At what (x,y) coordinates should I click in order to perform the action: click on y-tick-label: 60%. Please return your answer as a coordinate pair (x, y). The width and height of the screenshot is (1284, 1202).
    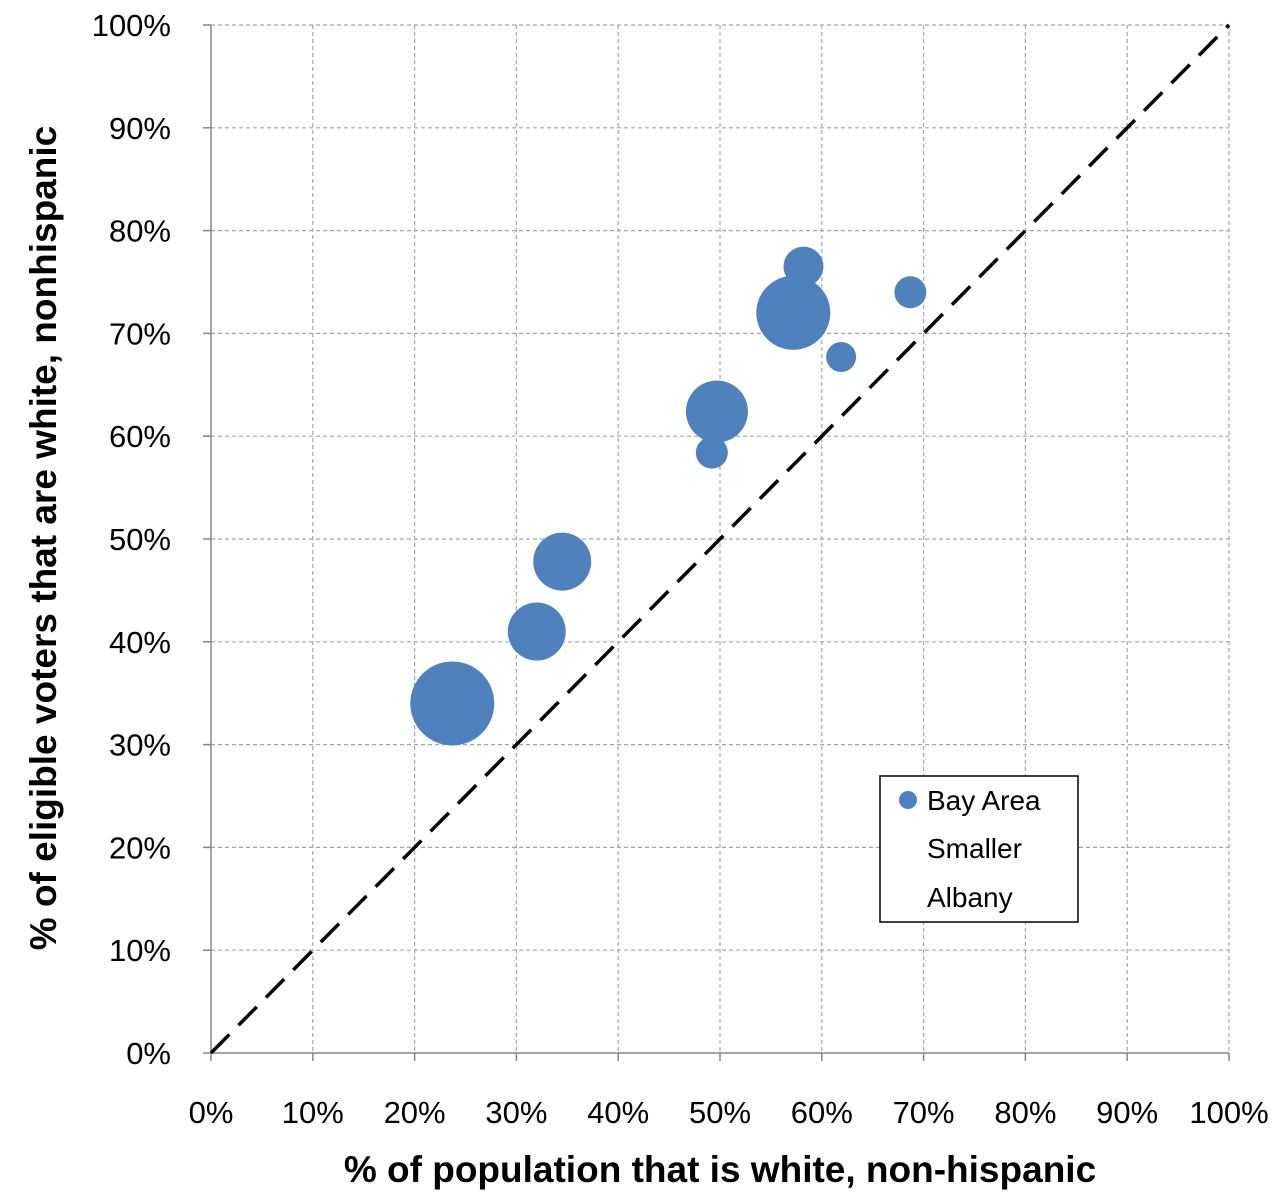
    Looking at the image, I should click on (140, 436).